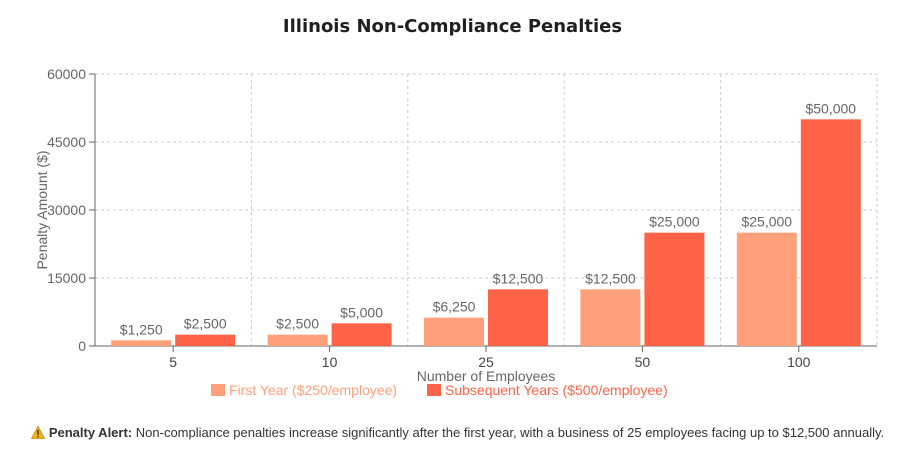 Image resolution: width=905 pixels, height=472 pixels. What do you see at coordinates (486, 376) in the screenshot?
I see `x-axis-title: Number of Employees` at bounding box center [486, 376].